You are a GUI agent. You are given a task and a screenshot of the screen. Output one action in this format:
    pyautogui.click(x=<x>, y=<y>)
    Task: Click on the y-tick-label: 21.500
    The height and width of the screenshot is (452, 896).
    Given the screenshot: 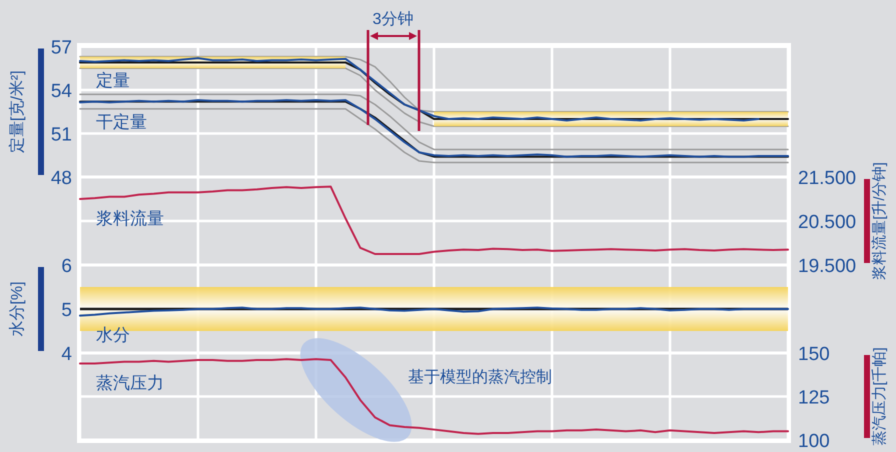 What is the action you would take?
    pyautogui.click(x=827, y=178)
    